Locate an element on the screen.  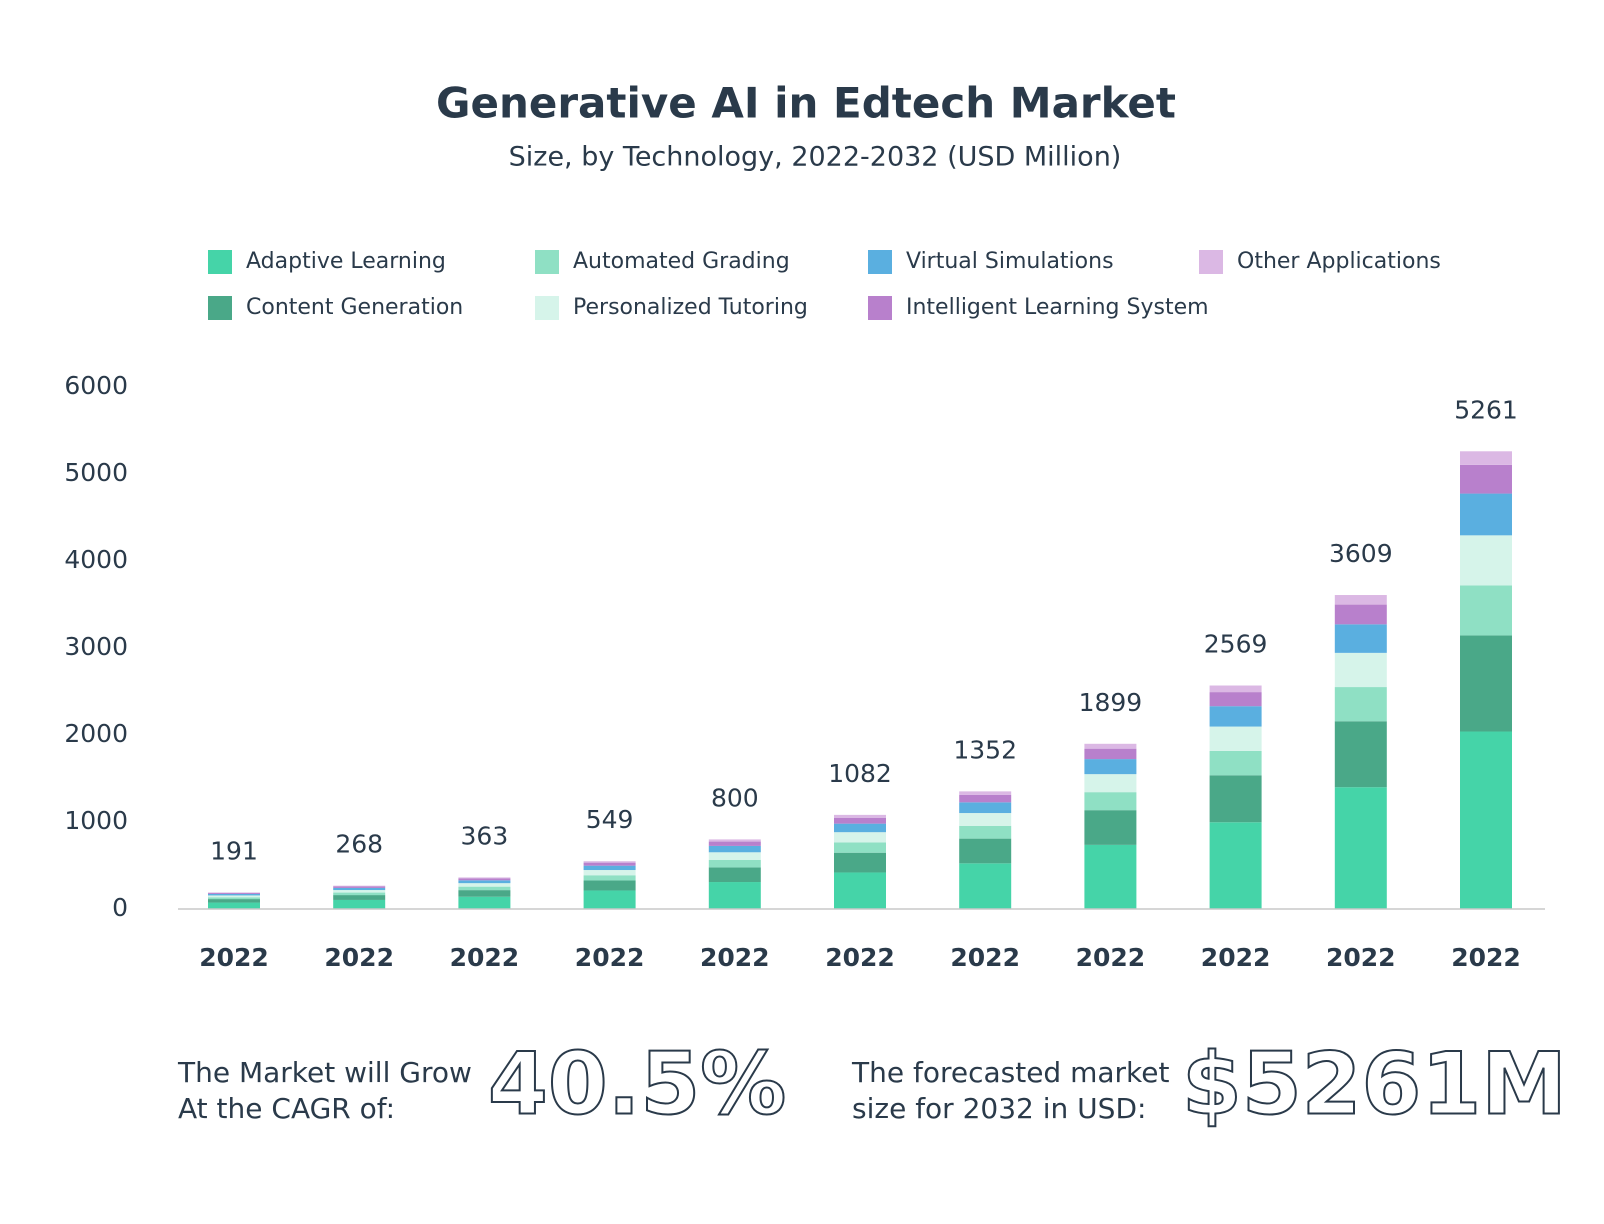
legend-label: Content Generation is located at coordinates (354, 307).